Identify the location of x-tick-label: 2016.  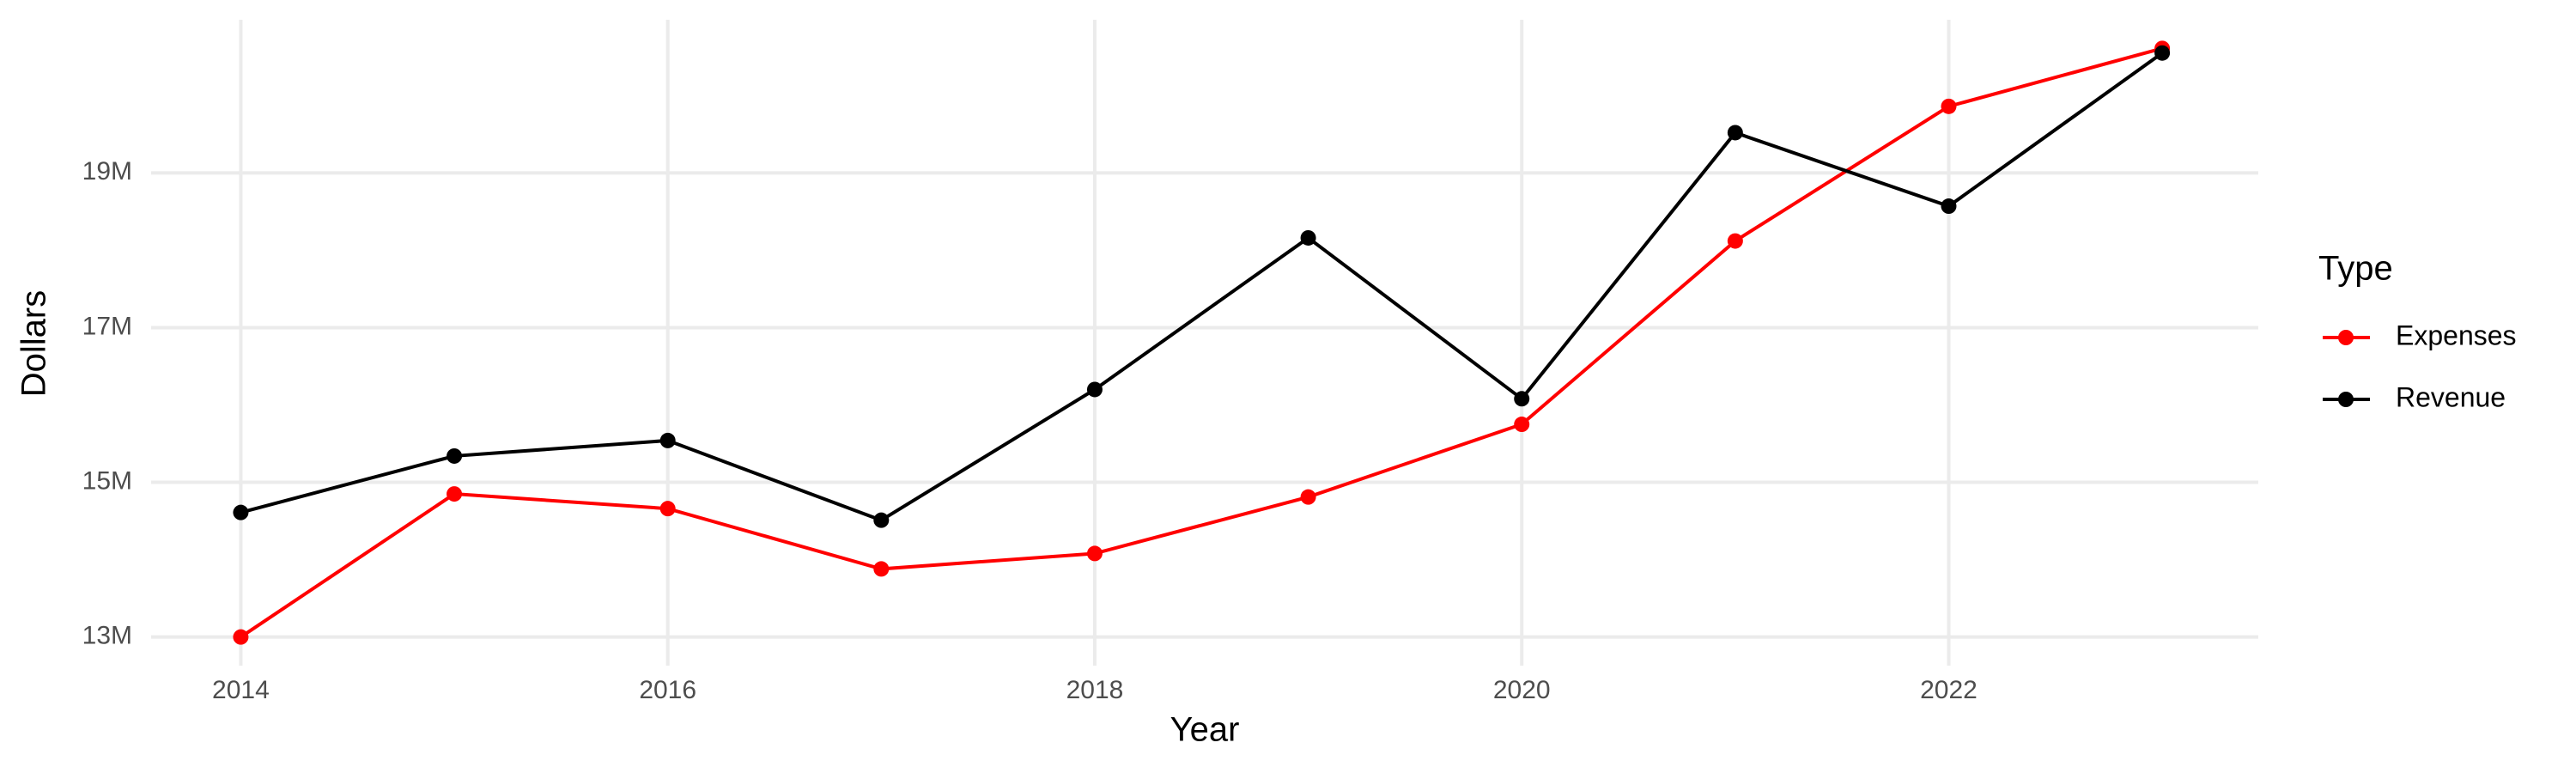
(667, 690).